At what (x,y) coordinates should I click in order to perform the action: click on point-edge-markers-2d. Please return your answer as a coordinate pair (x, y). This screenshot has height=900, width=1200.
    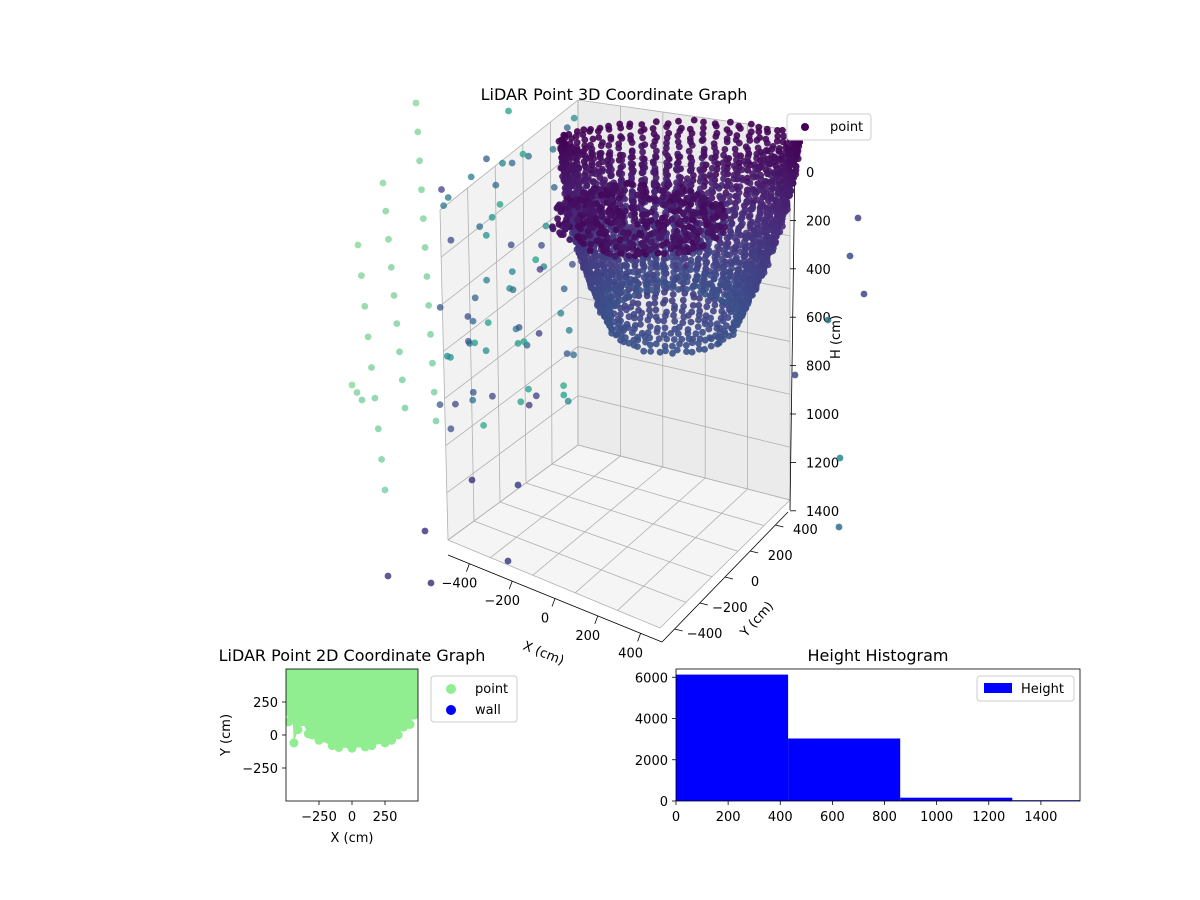
    Looking at the image, I should click on (352, 729).